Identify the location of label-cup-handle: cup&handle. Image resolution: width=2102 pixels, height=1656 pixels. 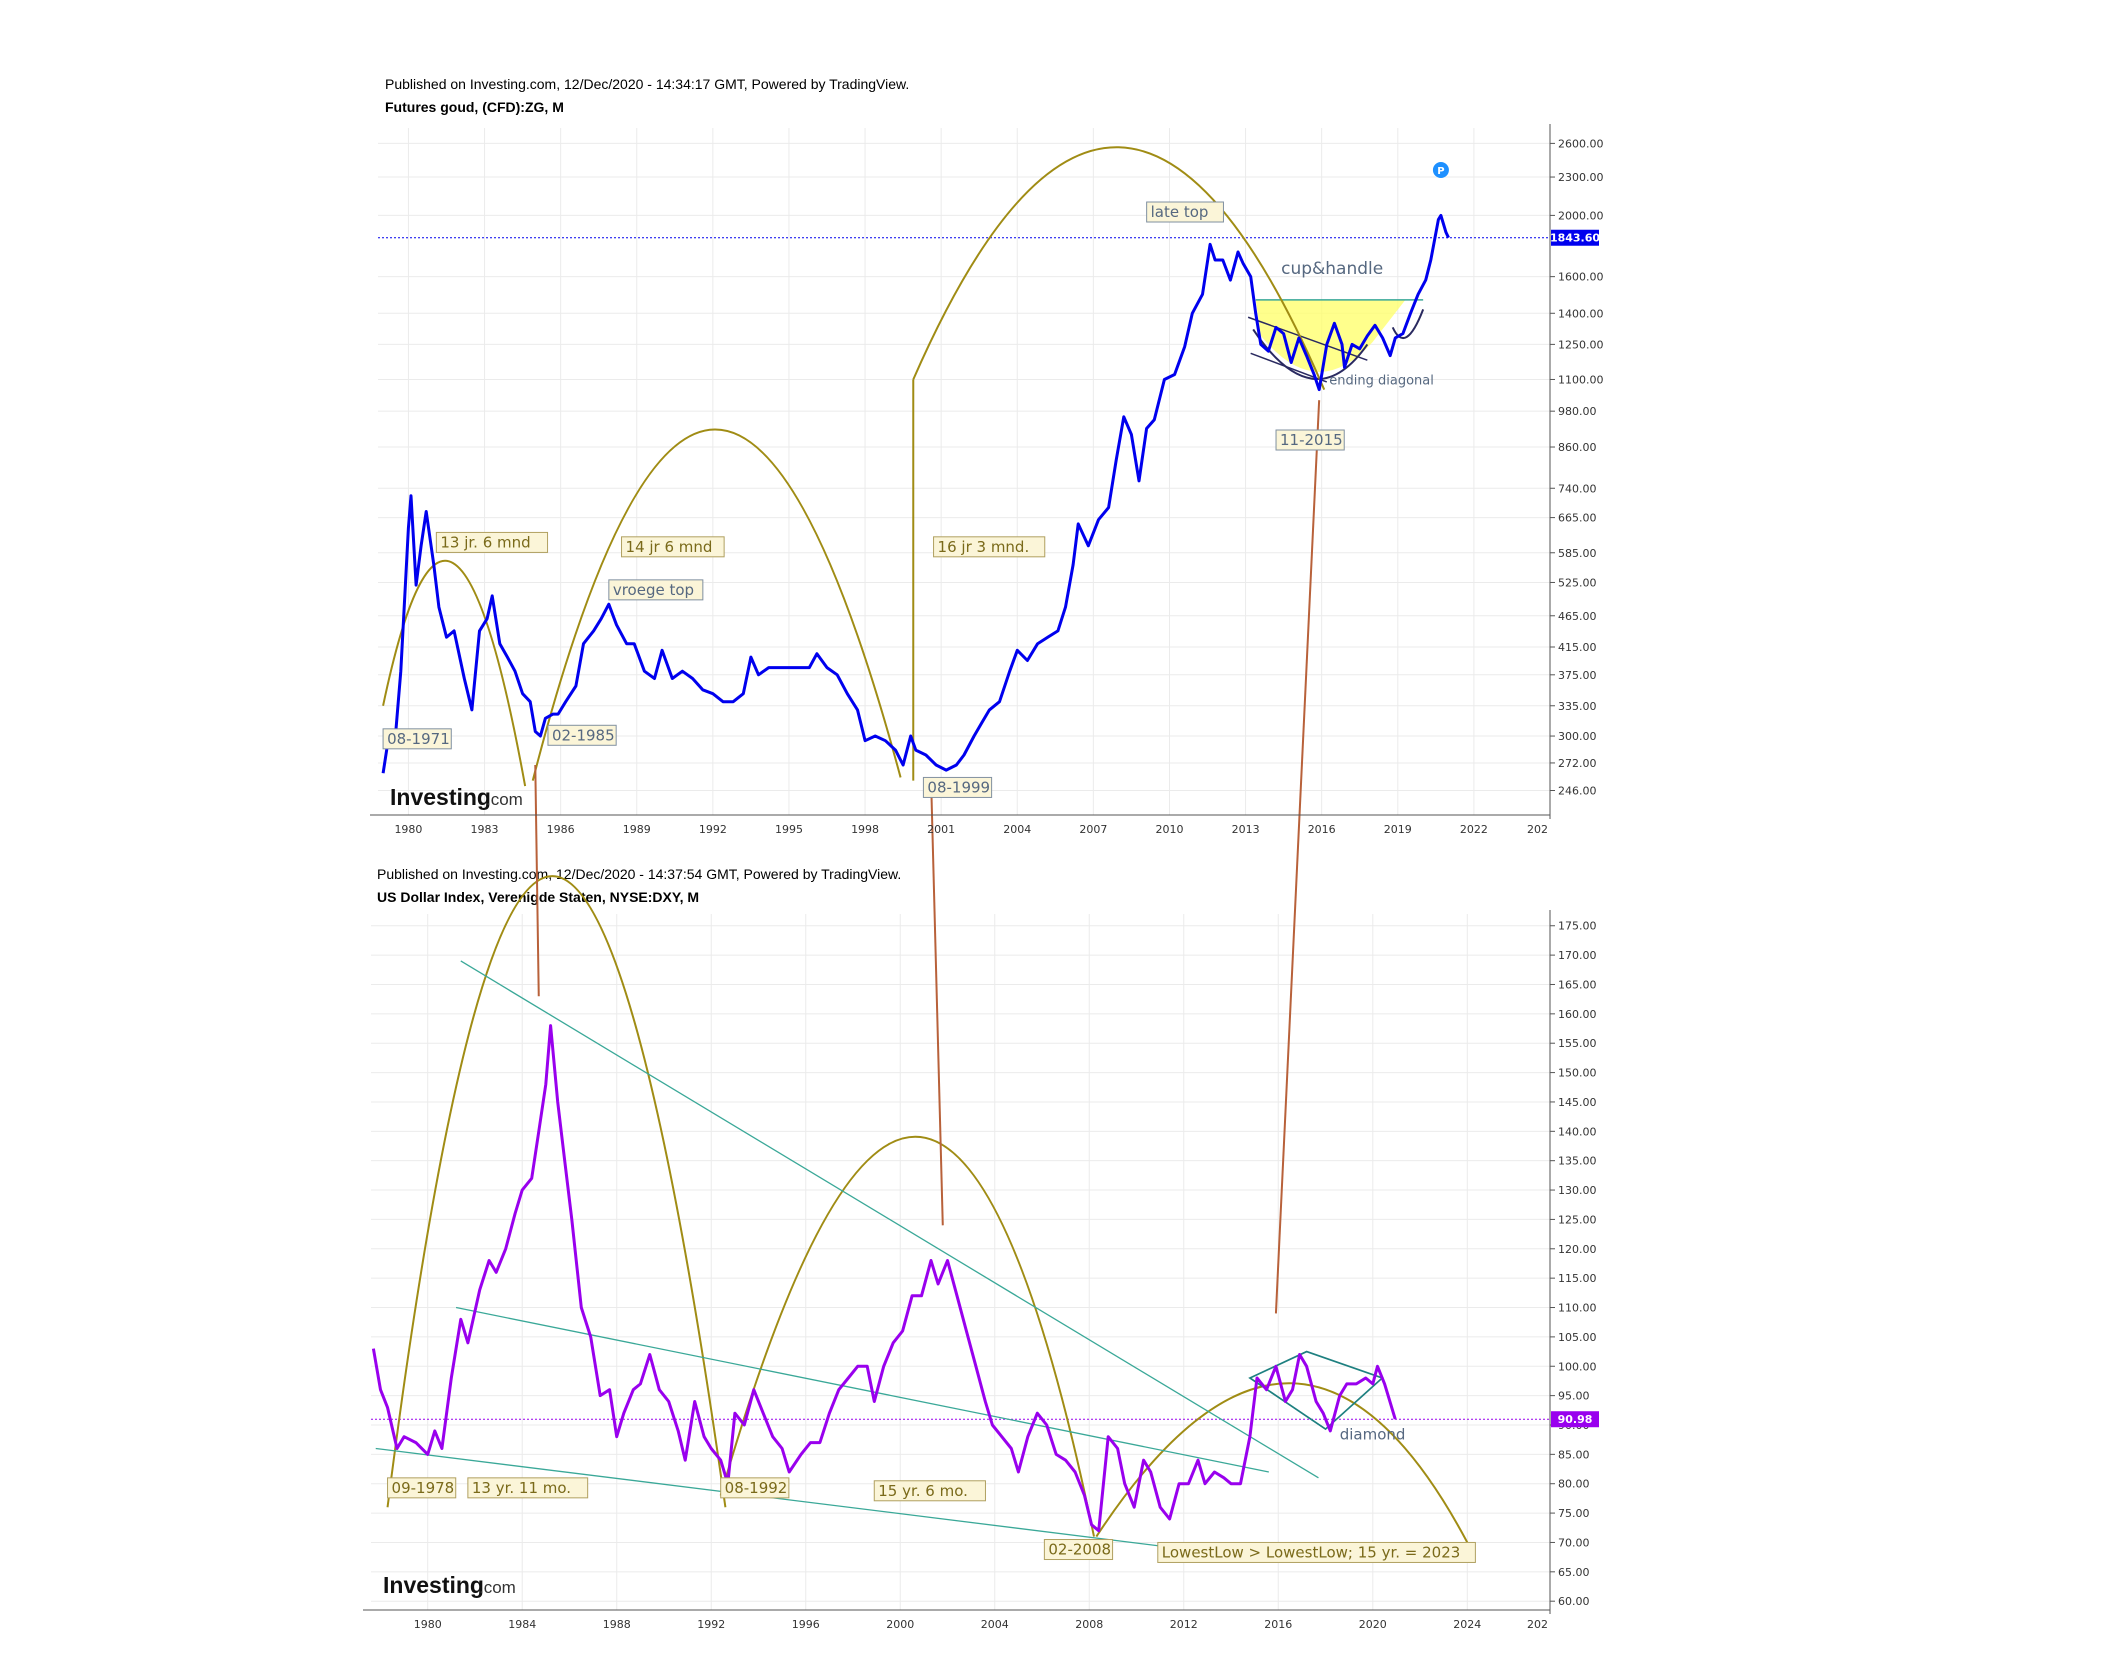
(1332, 269).